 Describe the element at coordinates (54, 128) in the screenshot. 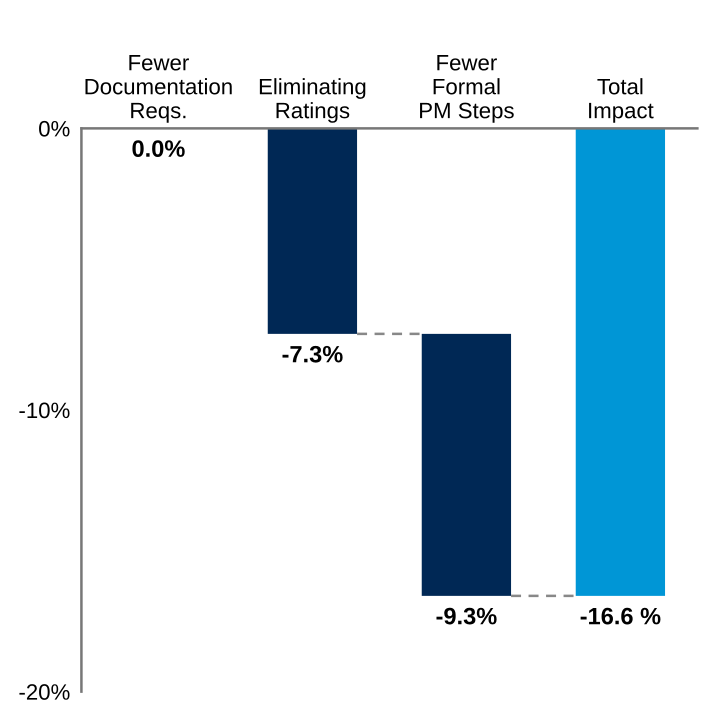

I see `y-tick-label: 0%` at that location.